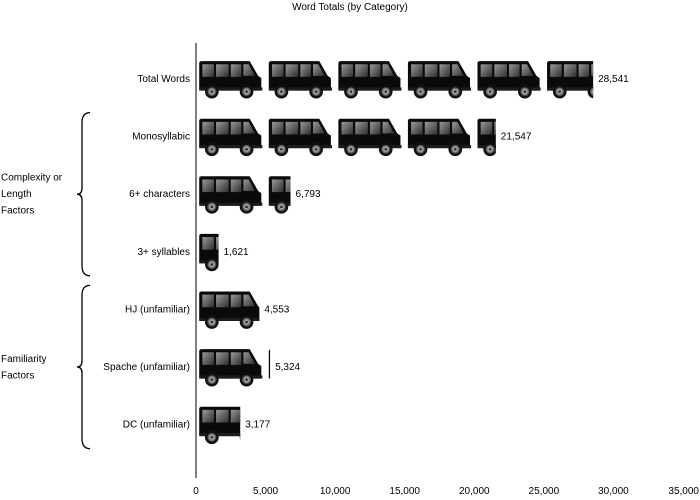 This screenshot has width=700, height=500. What do you see at coordinates (159, 194) in the screenshot?
I see `category-label: 6+ characters` at bounding box center [159, 194].